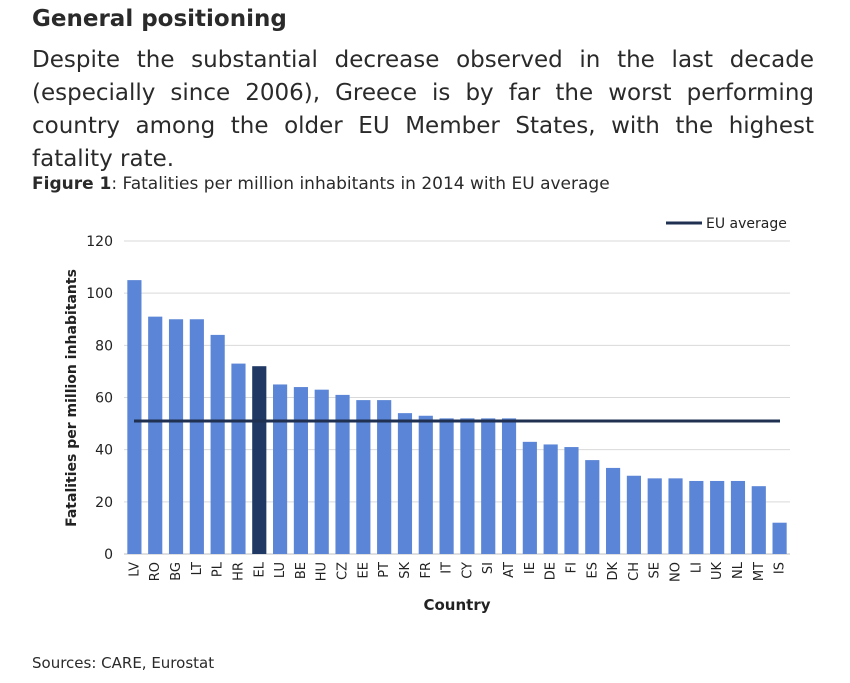  I want to click on x-tick-label: CH, so click(634, 571).